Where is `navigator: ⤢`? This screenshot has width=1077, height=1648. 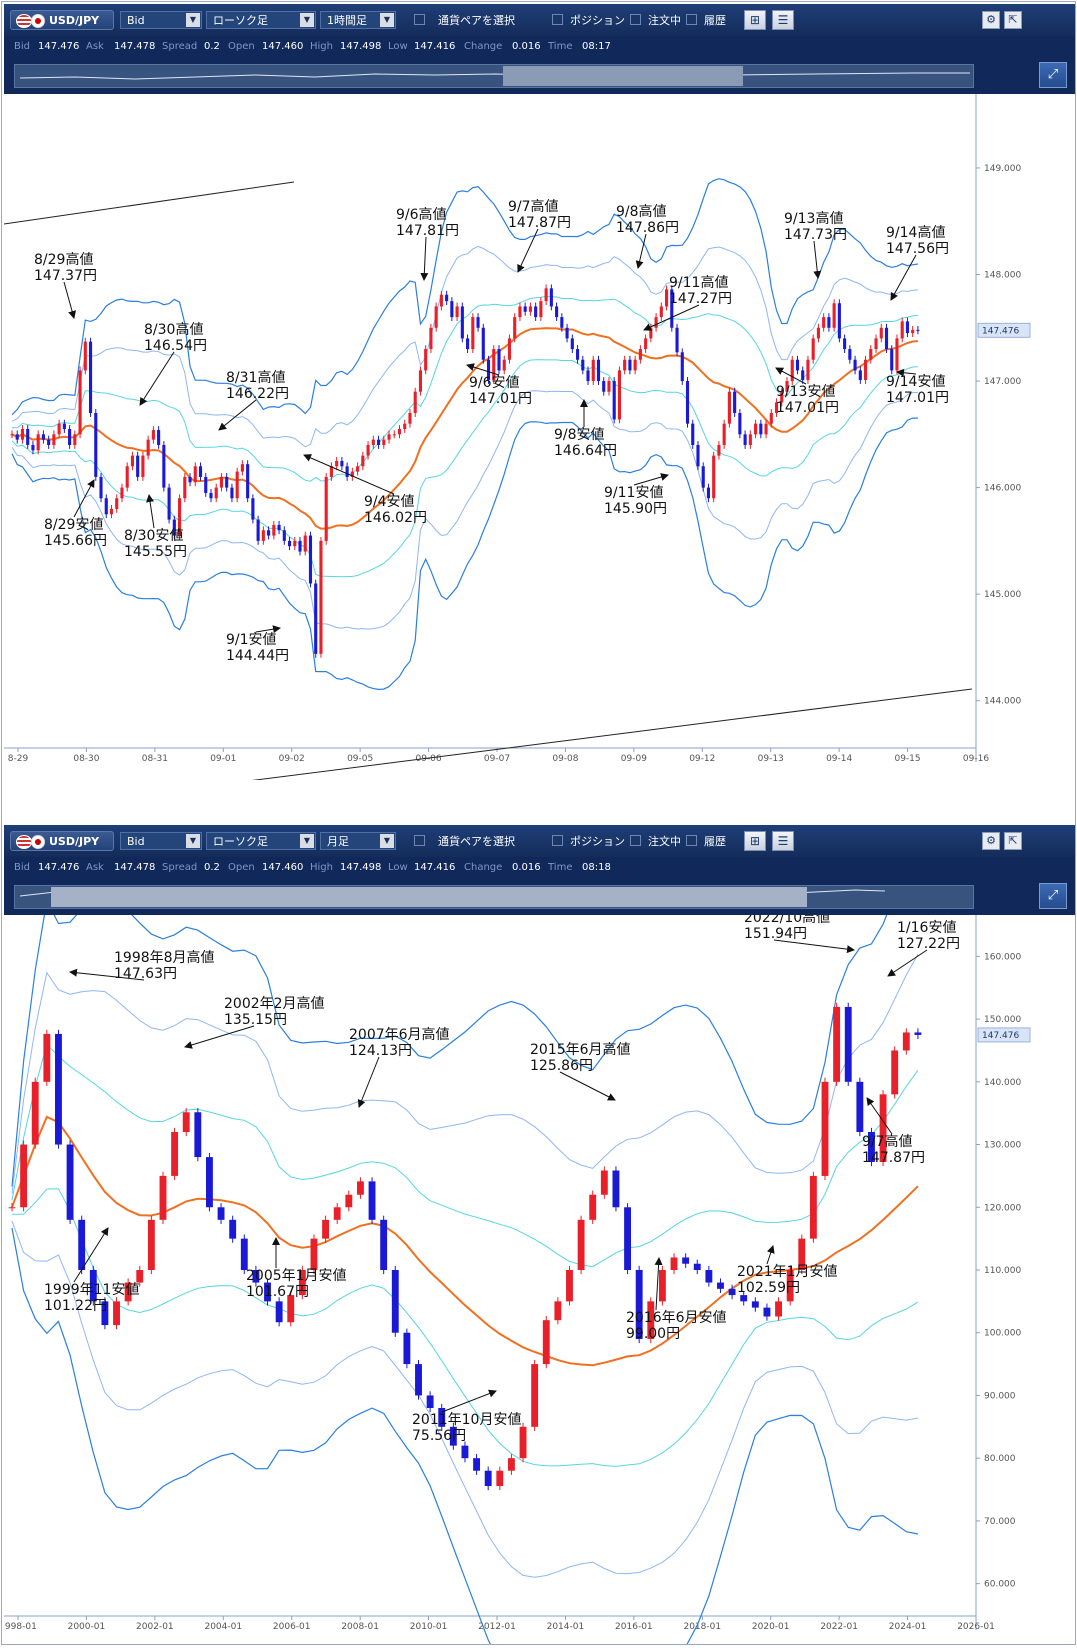
navigator: ⤢ is located at coordinates (539, 897).